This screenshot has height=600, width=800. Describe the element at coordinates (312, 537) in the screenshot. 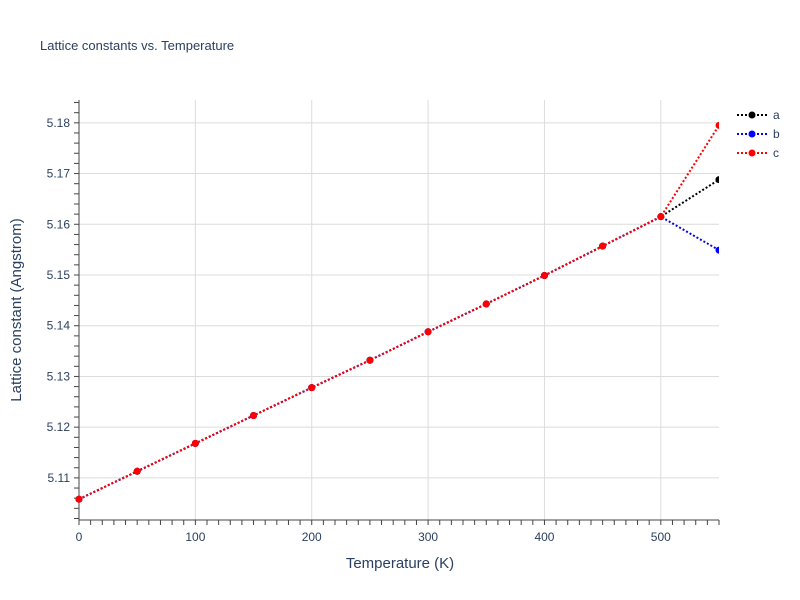

I see `x-tick-label: 200` at that location.